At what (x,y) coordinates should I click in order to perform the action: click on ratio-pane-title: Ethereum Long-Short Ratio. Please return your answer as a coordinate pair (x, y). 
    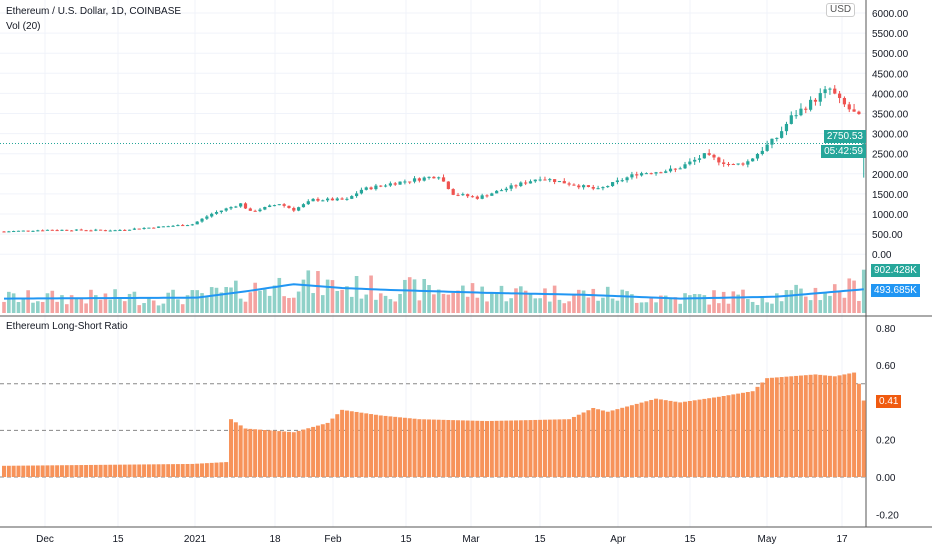
    Looking at the image, I should click on (67, 326).